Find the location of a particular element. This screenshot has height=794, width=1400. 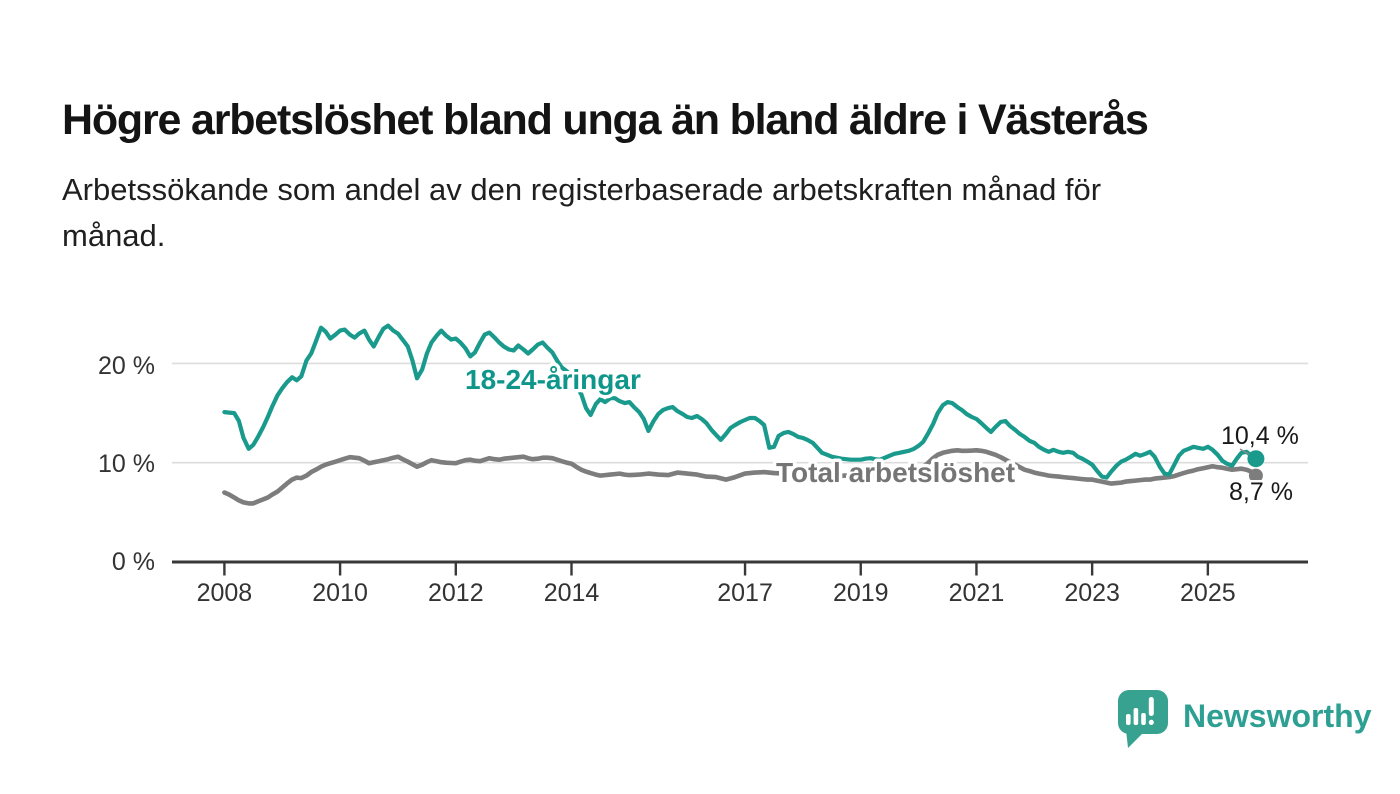

y-tick-label: 20 % is located at coordinates (126, 366).